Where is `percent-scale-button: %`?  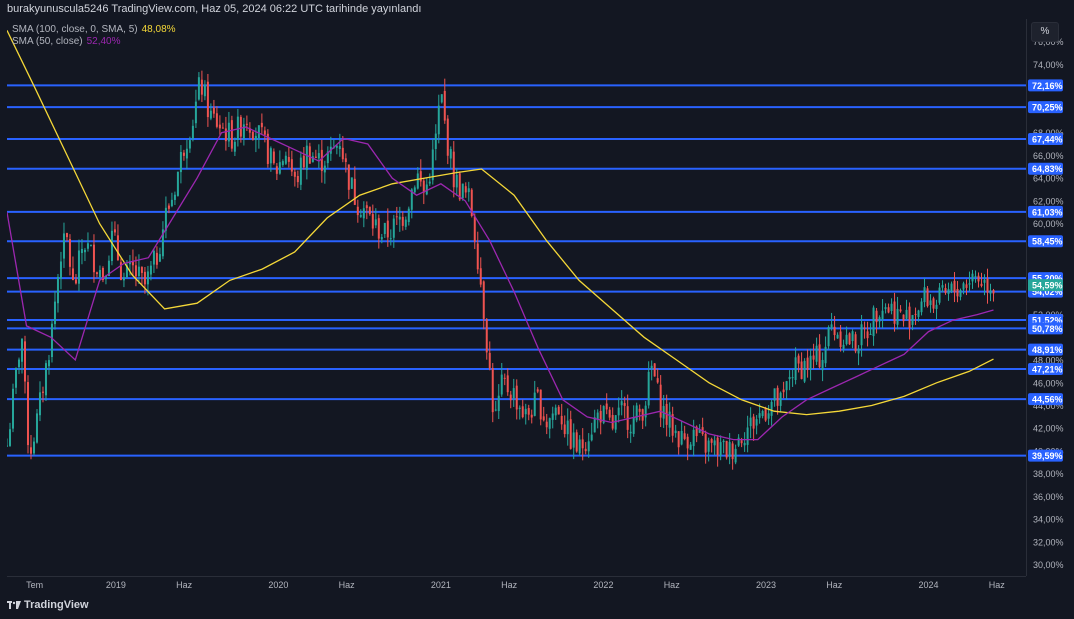
percent-scale-button: % is located at coordinates (1045, 32).